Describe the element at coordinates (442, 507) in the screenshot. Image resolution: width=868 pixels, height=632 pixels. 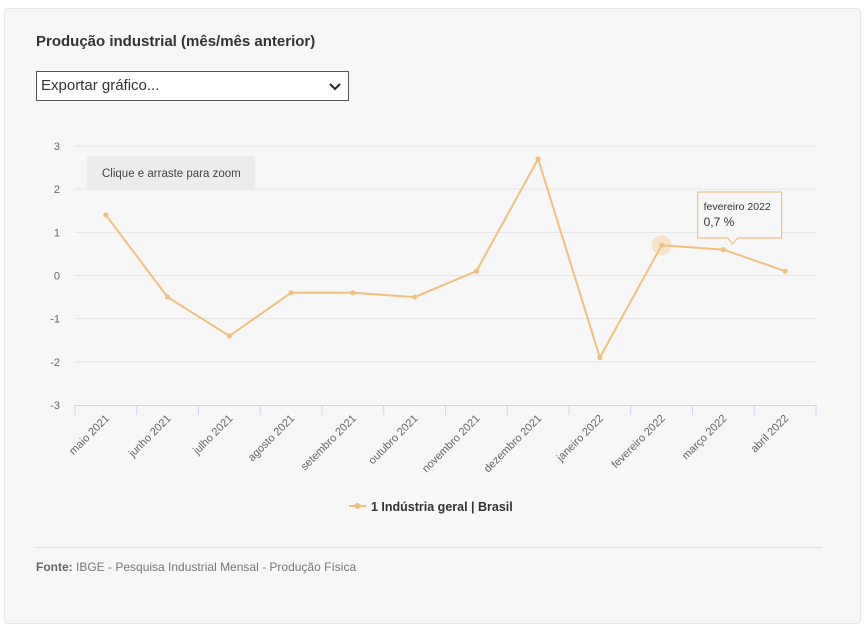
I see `legend-label: 1 Indústria geral | Brasil` at that location.